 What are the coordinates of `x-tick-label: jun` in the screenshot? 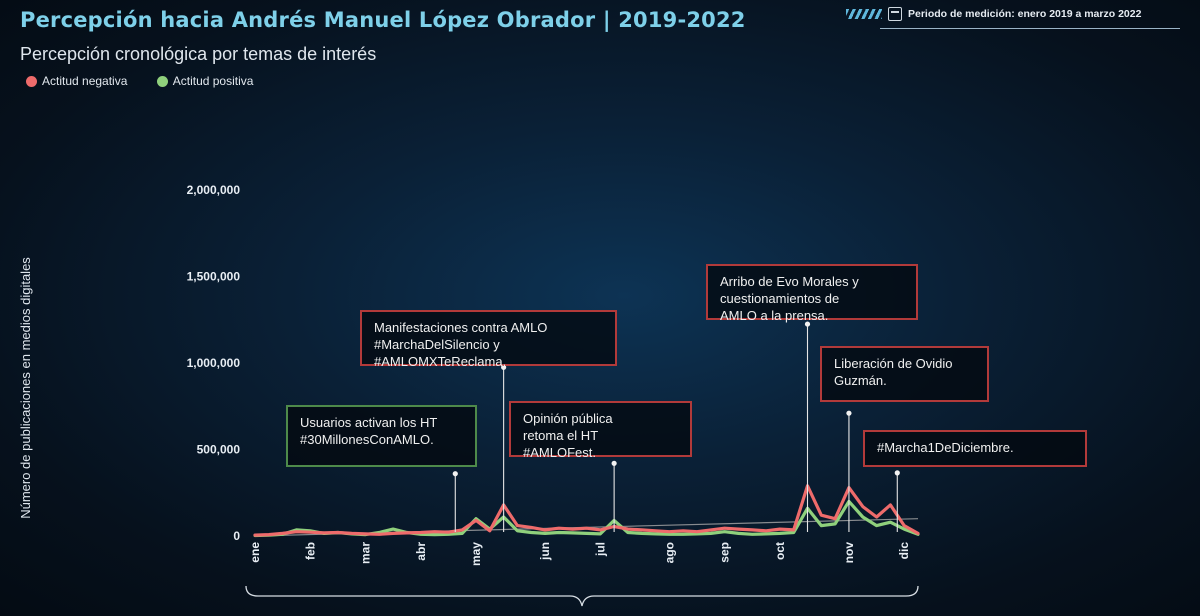 It's located at (545, 551).